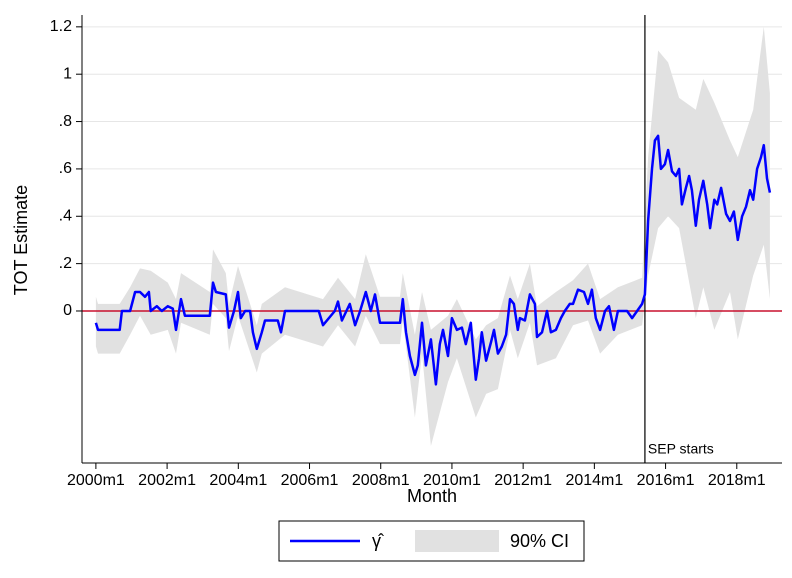 The image size is (792, 578). What do you see at coordinates (67, 310) in the screenshot?
I see `y-tick-label: 0` at bounding box center [67, 310].